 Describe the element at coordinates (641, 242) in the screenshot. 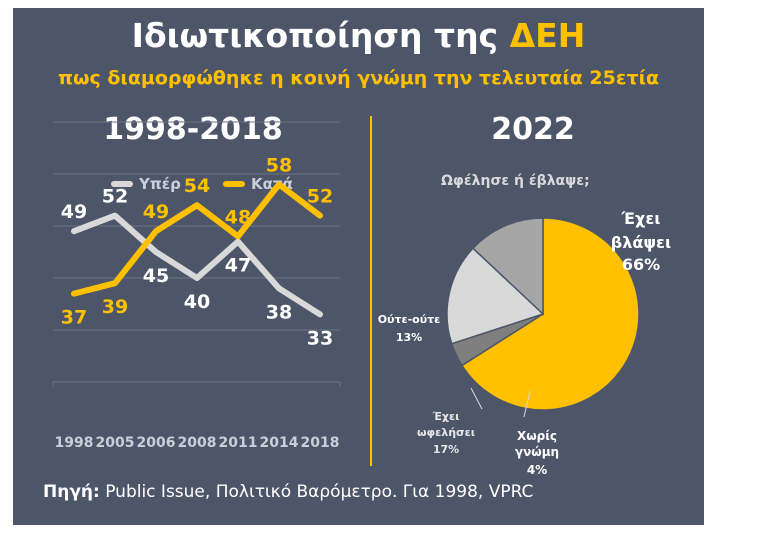

I see `pie-slice-label: βλάψει` at that location.